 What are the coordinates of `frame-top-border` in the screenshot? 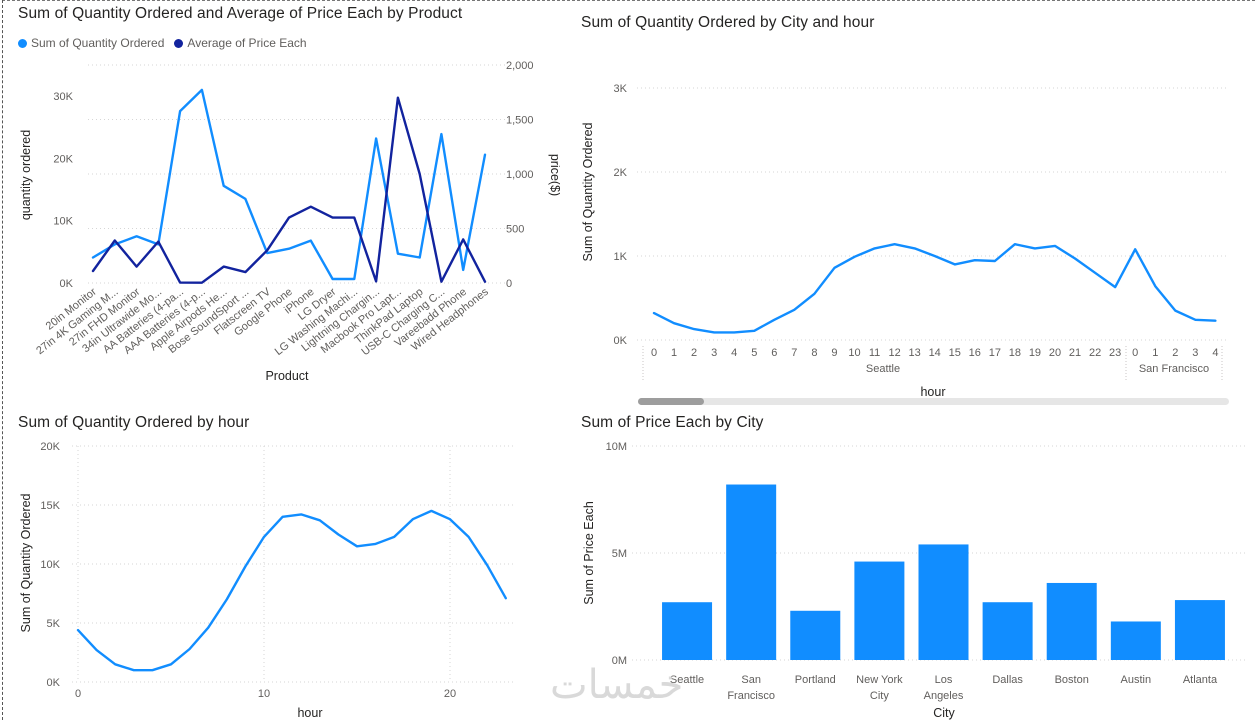 It's located at (628, 0).